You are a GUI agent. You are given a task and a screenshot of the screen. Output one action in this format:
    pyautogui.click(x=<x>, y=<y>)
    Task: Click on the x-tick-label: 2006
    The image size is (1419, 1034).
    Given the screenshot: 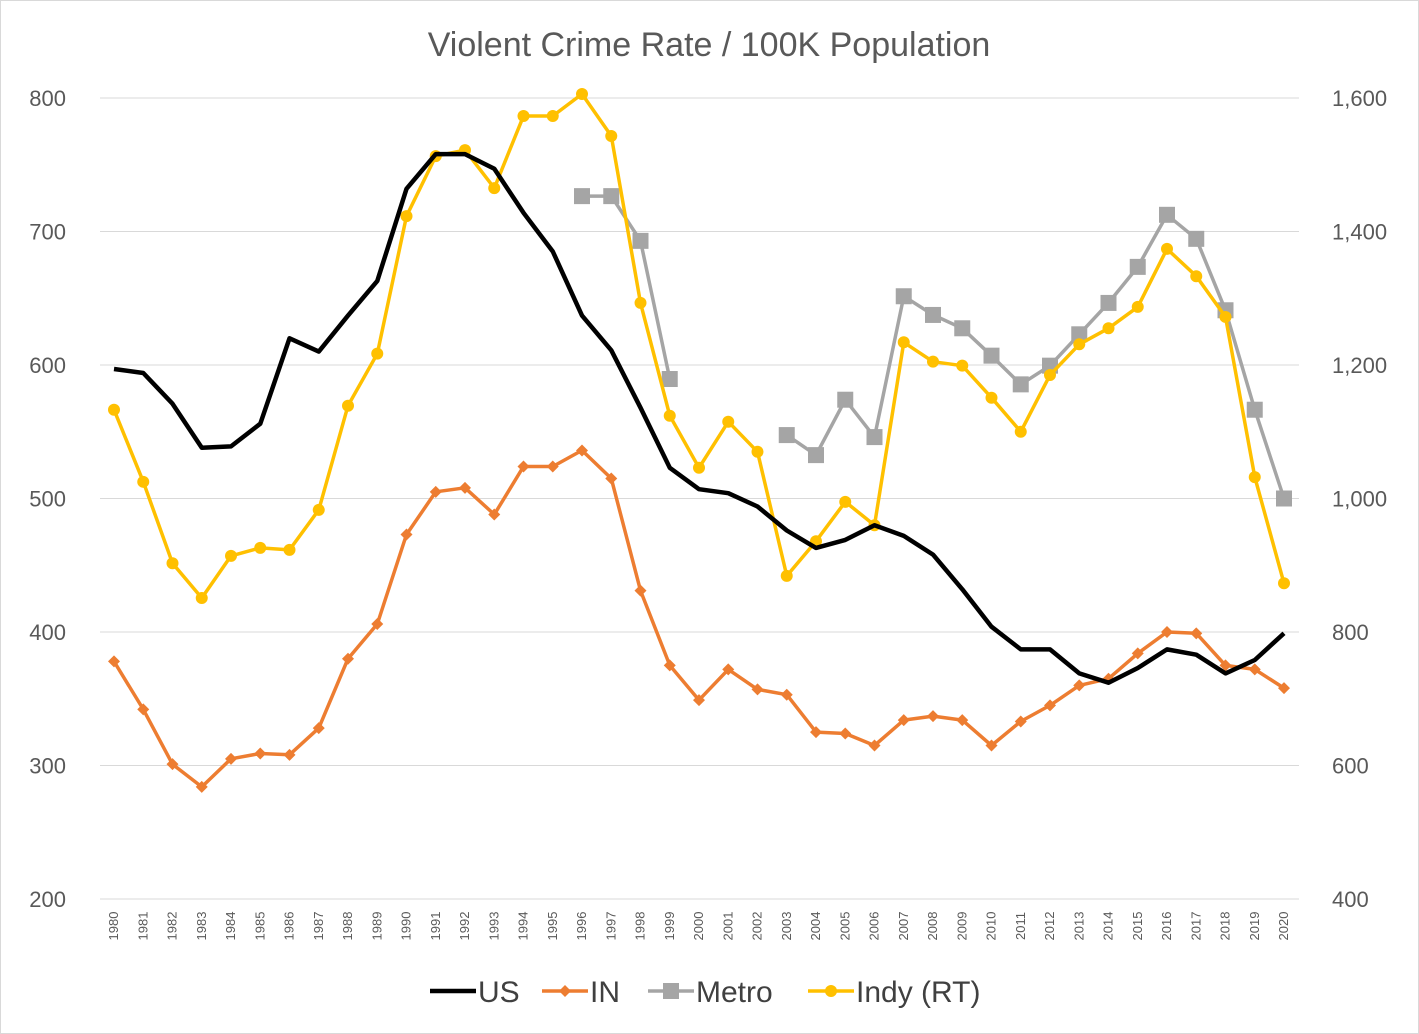 What is the action you would take?
    pyautogui.click(x=874, y=926)
    